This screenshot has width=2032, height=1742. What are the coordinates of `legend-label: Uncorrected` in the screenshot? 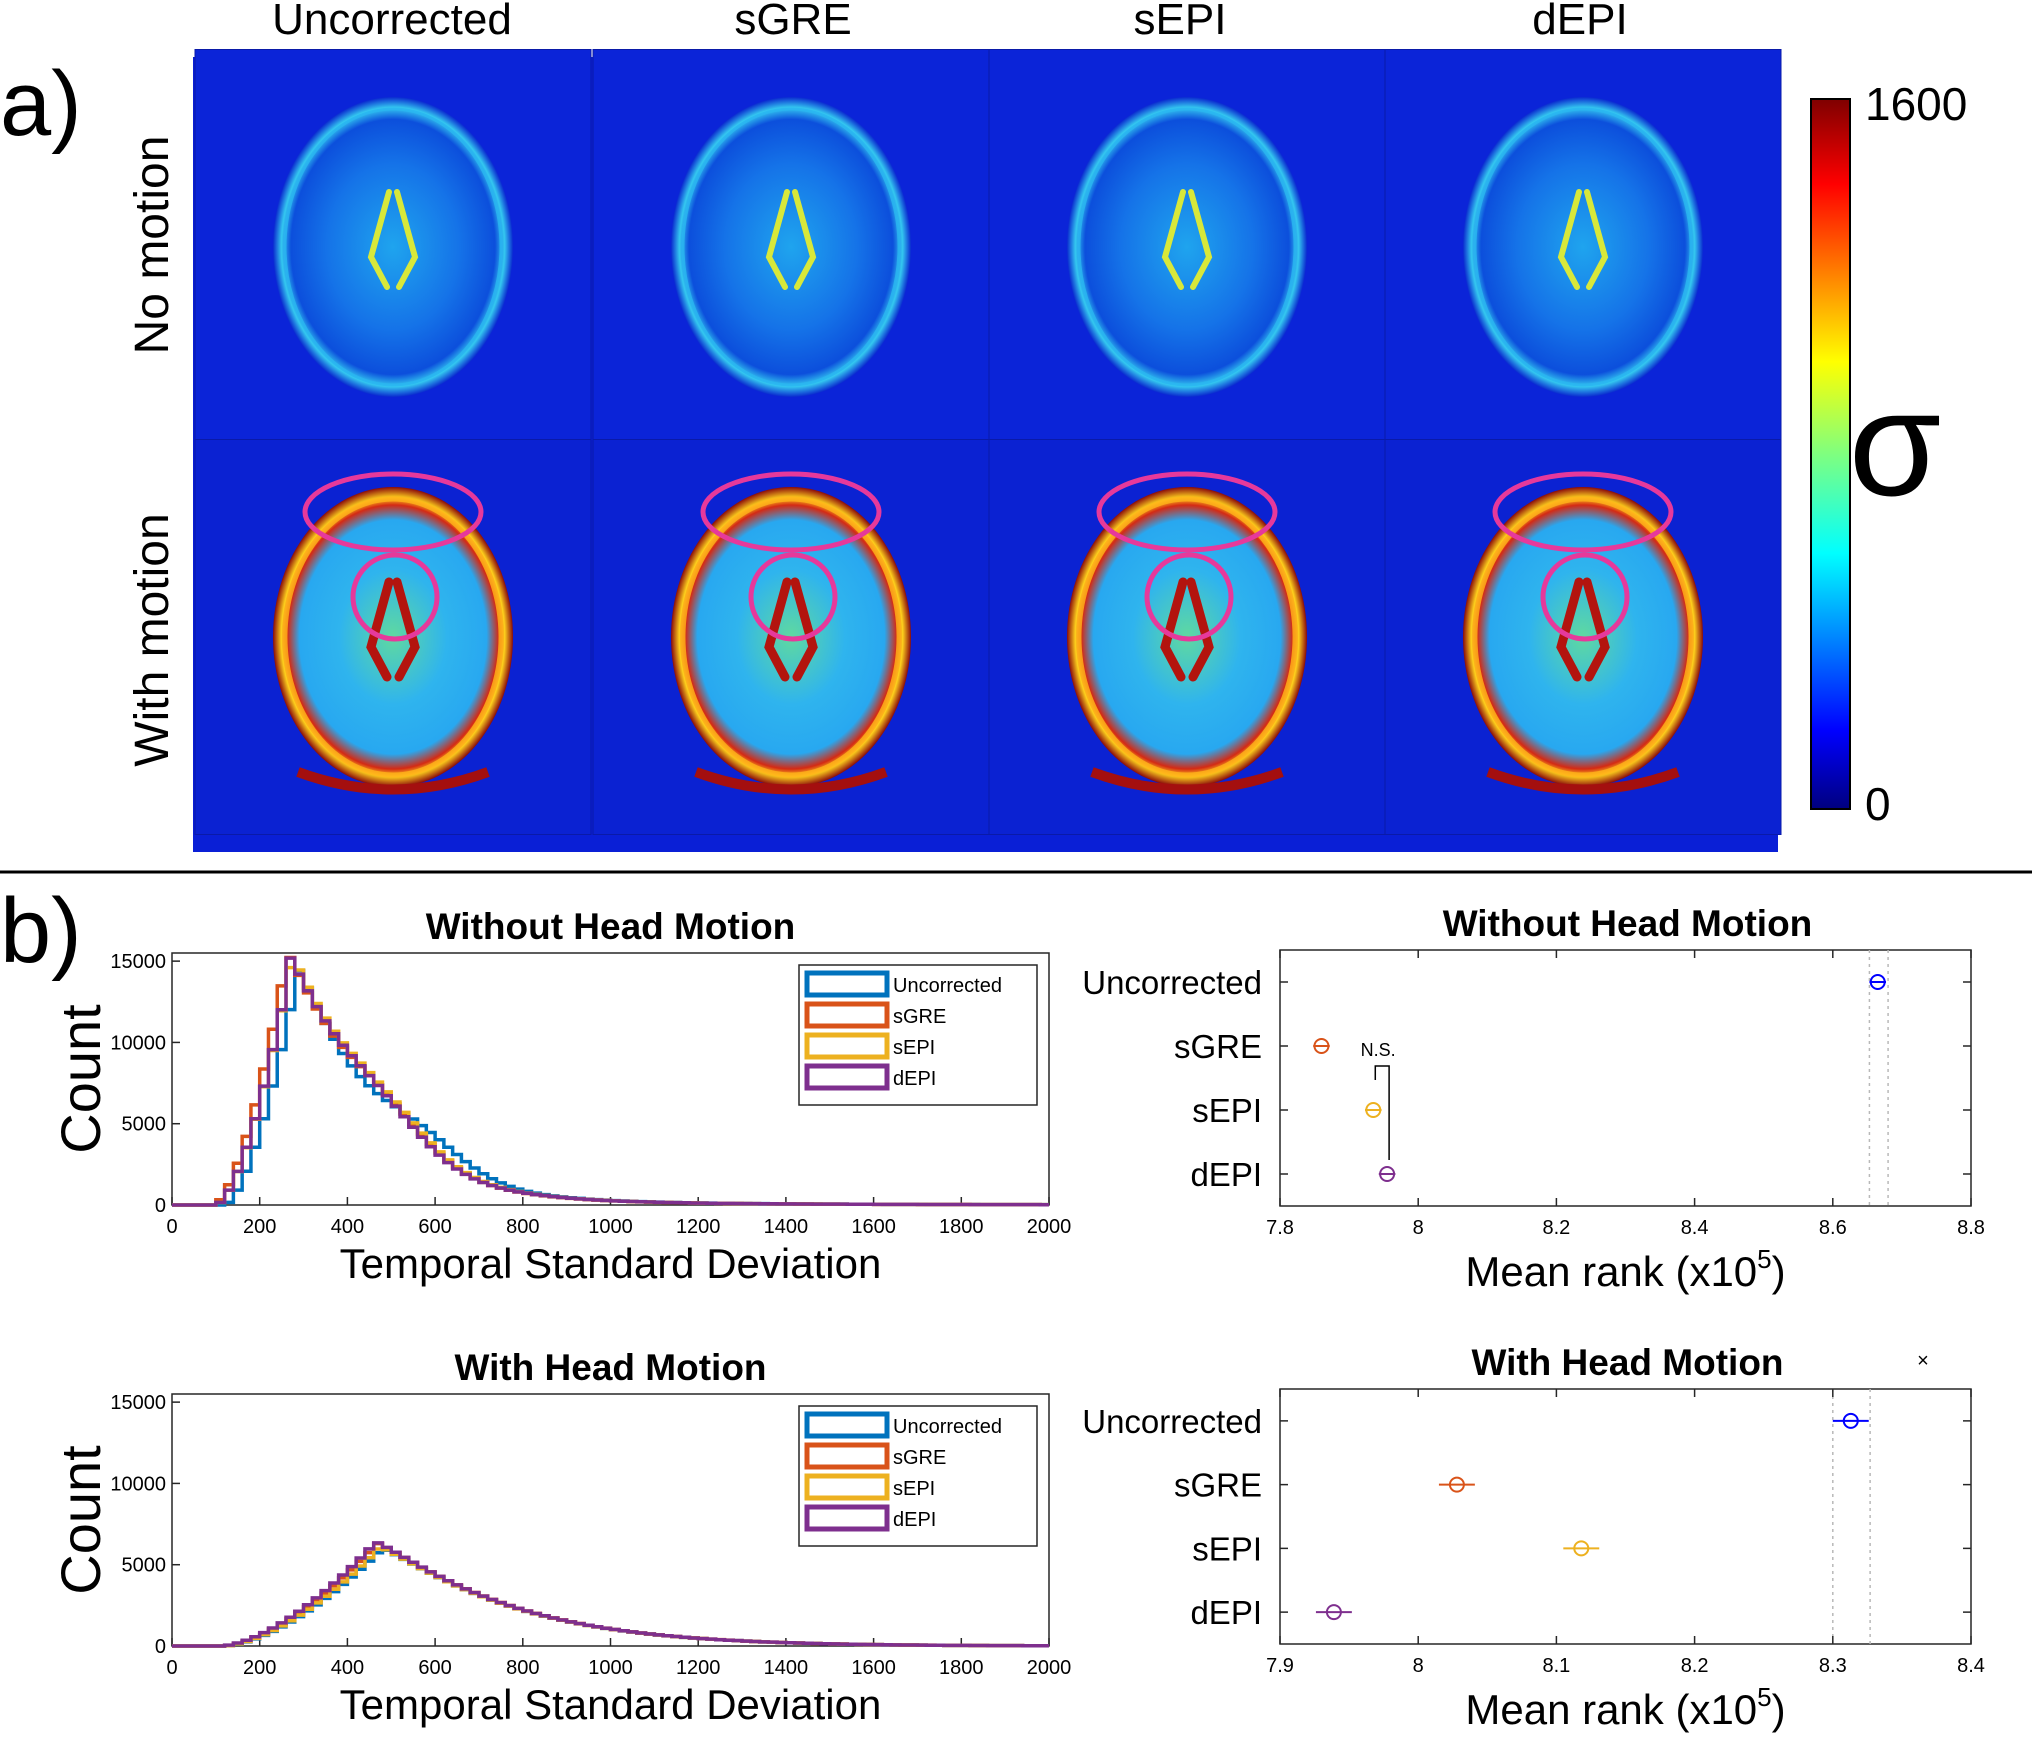 It's located at (947, 986).